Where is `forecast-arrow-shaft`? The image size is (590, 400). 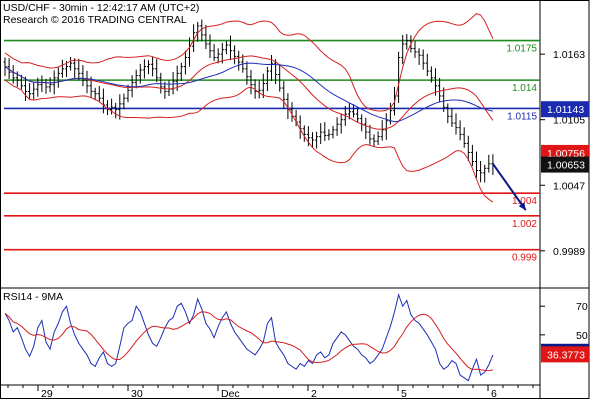 forecast-arrow-shaft is located at coordinates (509, 187).